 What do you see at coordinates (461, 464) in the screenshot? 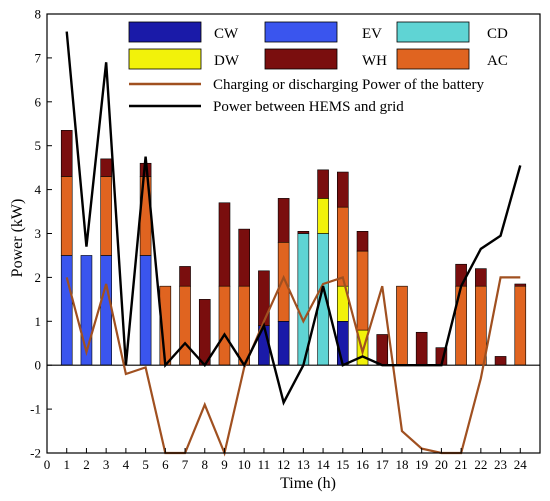
I see `x-tick-label-21: 21` at bounding box center [461, 464].